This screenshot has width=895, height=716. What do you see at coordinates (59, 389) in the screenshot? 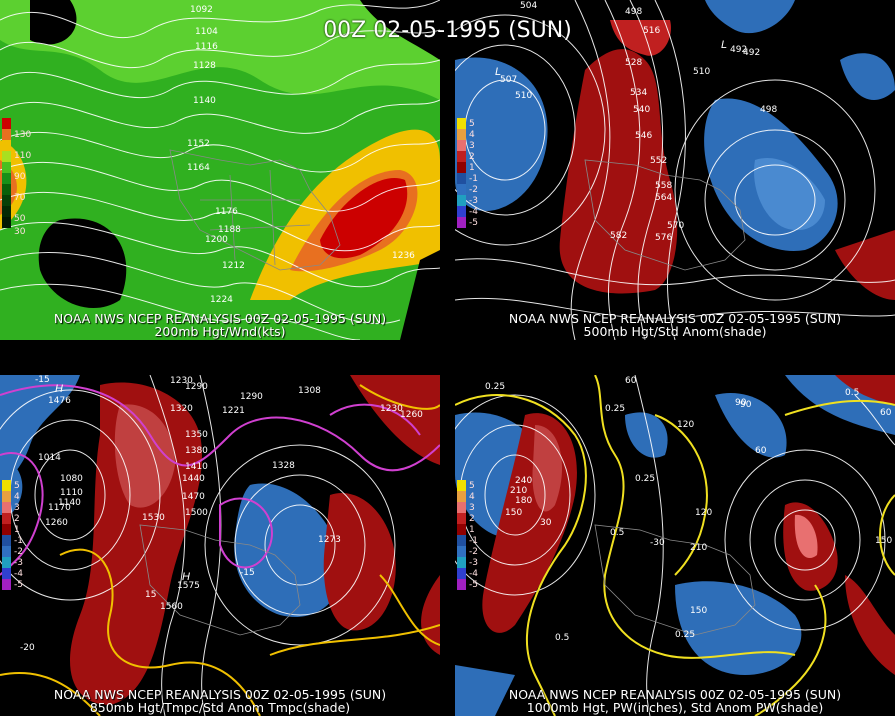
I see `high-marker: H` at bounding box center [59, 389].